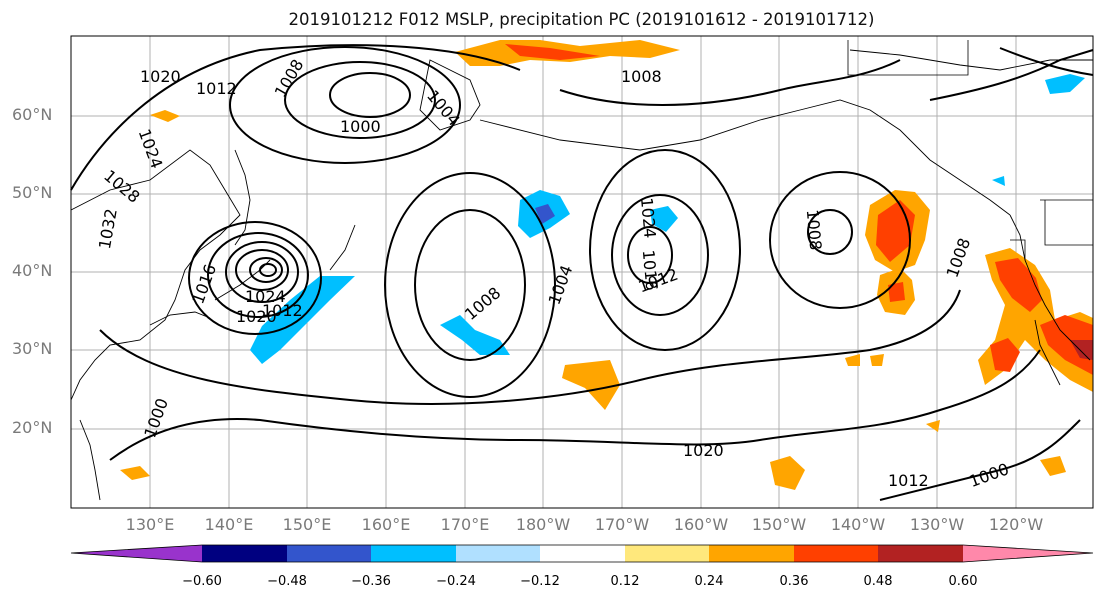  What do you see at coordinates (32, 427) in the screenshot?
I see `lat-label: 20°N` at bounding box center [32, 427].